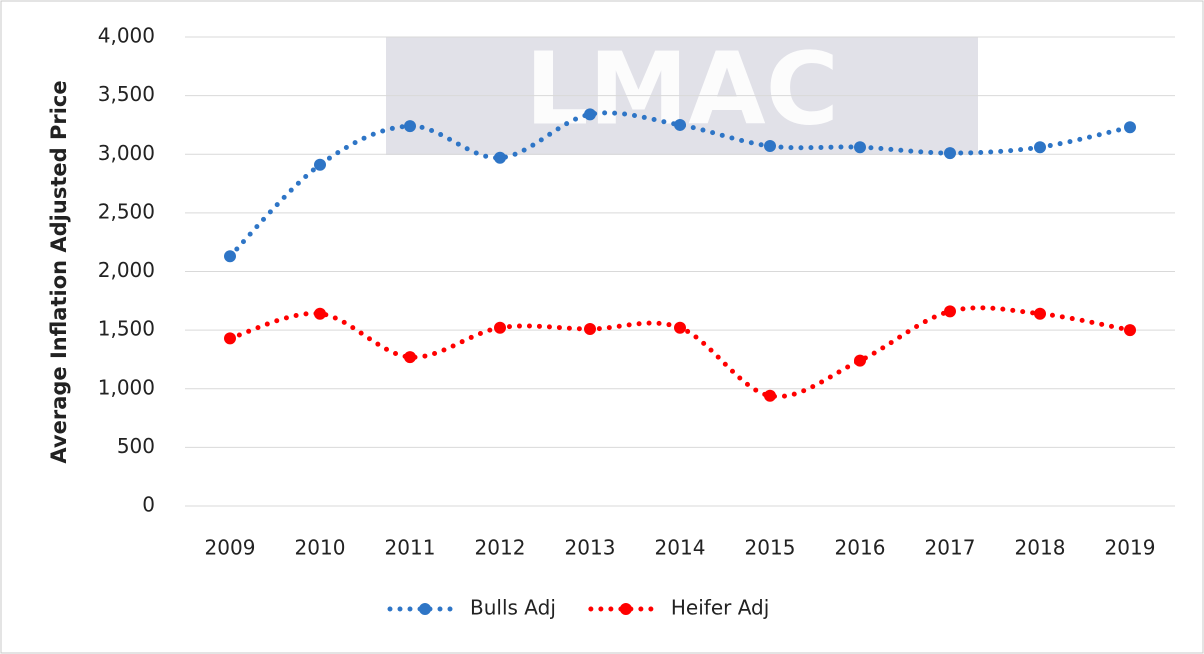 This screenshot has height=654, width=1204. I want to click on x-tick-label: 2013, so click(590, 548).